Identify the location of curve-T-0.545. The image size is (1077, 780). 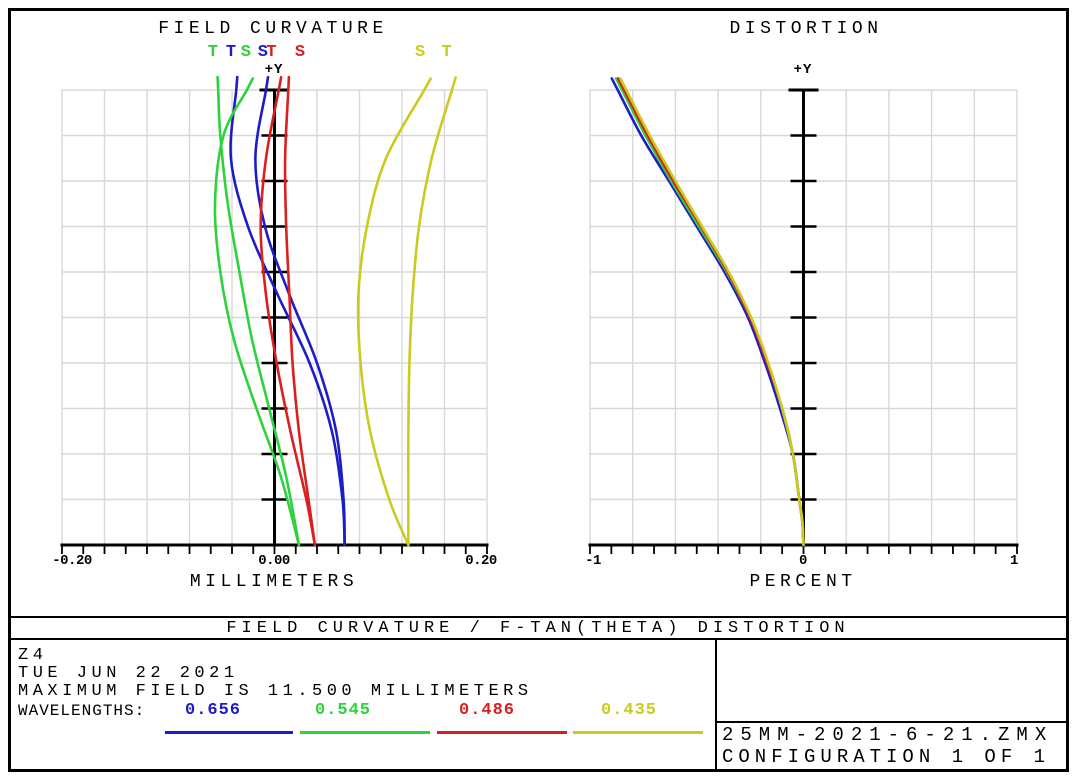
(258, 311).